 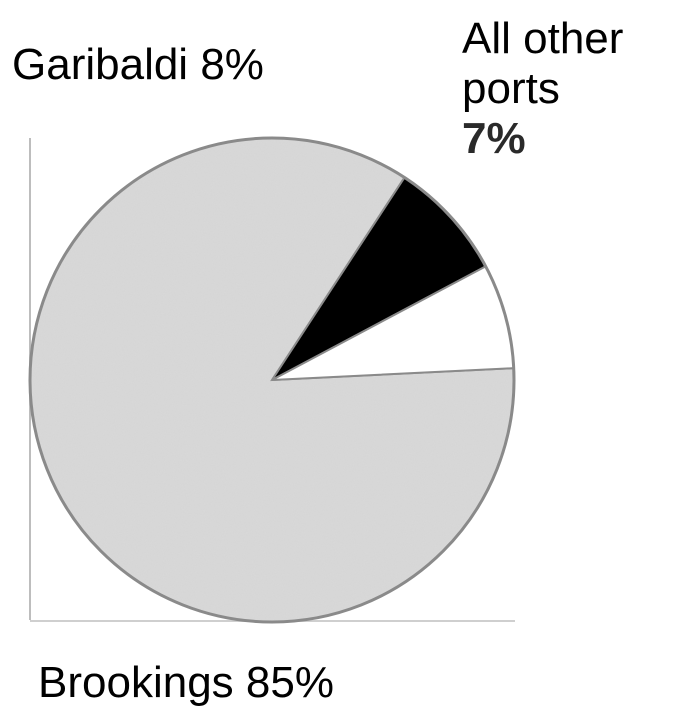 I want to click on slice-label-garibaldi: Garibaldi 8%, so click(x=138, y=64).